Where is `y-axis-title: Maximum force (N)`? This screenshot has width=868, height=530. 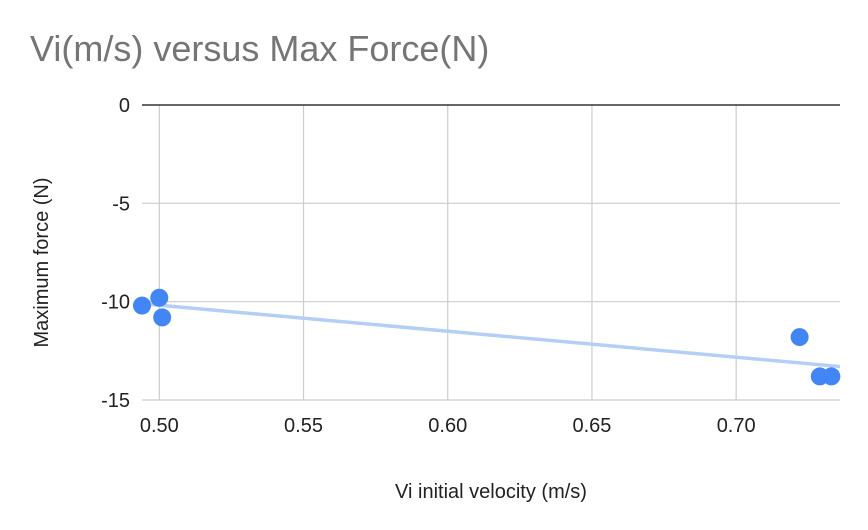 y-axis-title: Maximum force (N) is located at coordinates (42, 262).